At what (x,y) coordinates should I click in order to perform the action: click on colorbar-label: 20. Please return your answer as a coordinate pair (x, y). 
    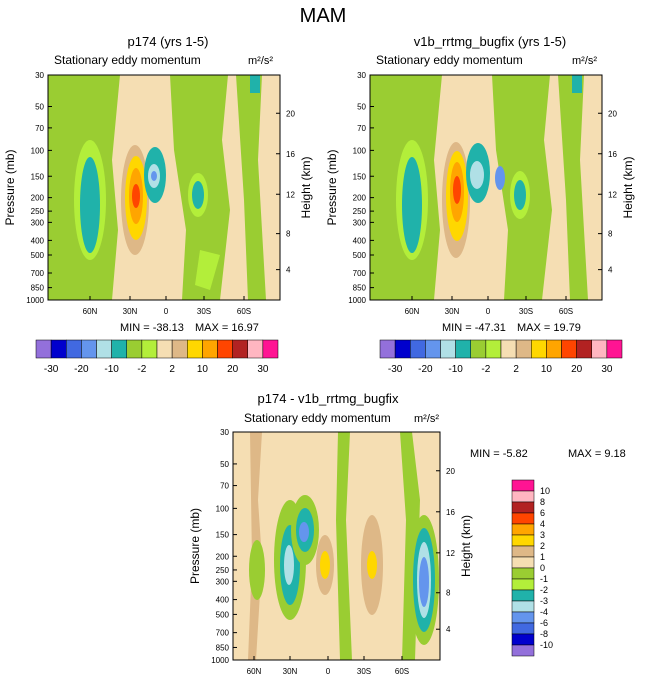
    Looking at the image, I should click on (233, 369).